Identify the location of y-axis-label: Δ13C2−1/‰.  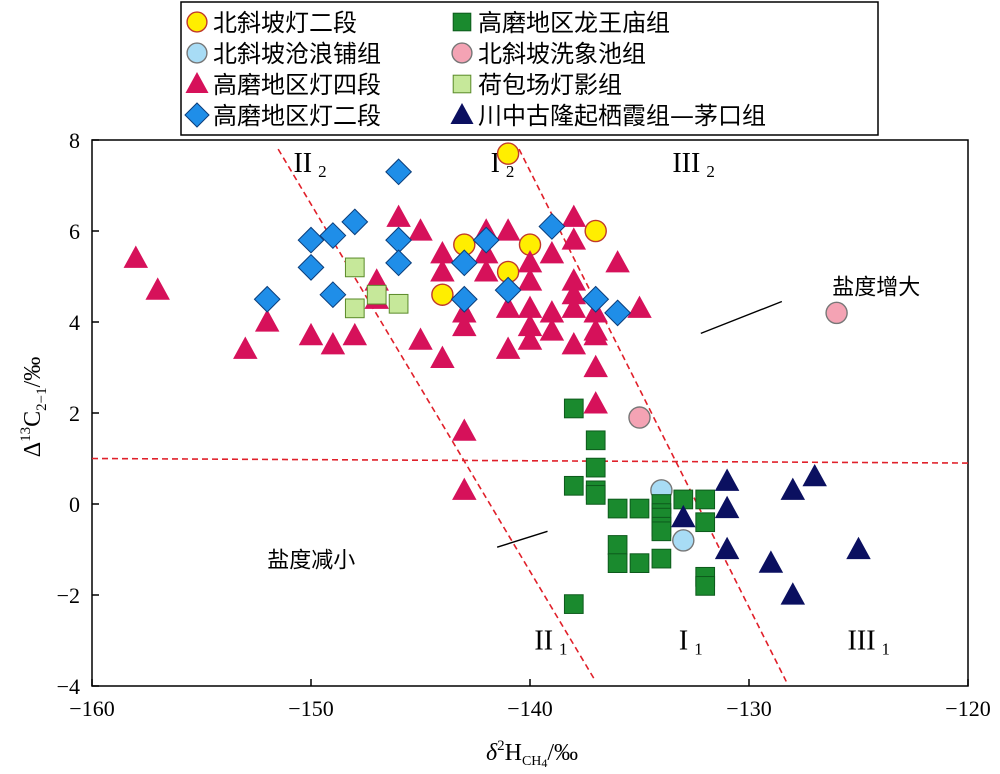
(34, 407).